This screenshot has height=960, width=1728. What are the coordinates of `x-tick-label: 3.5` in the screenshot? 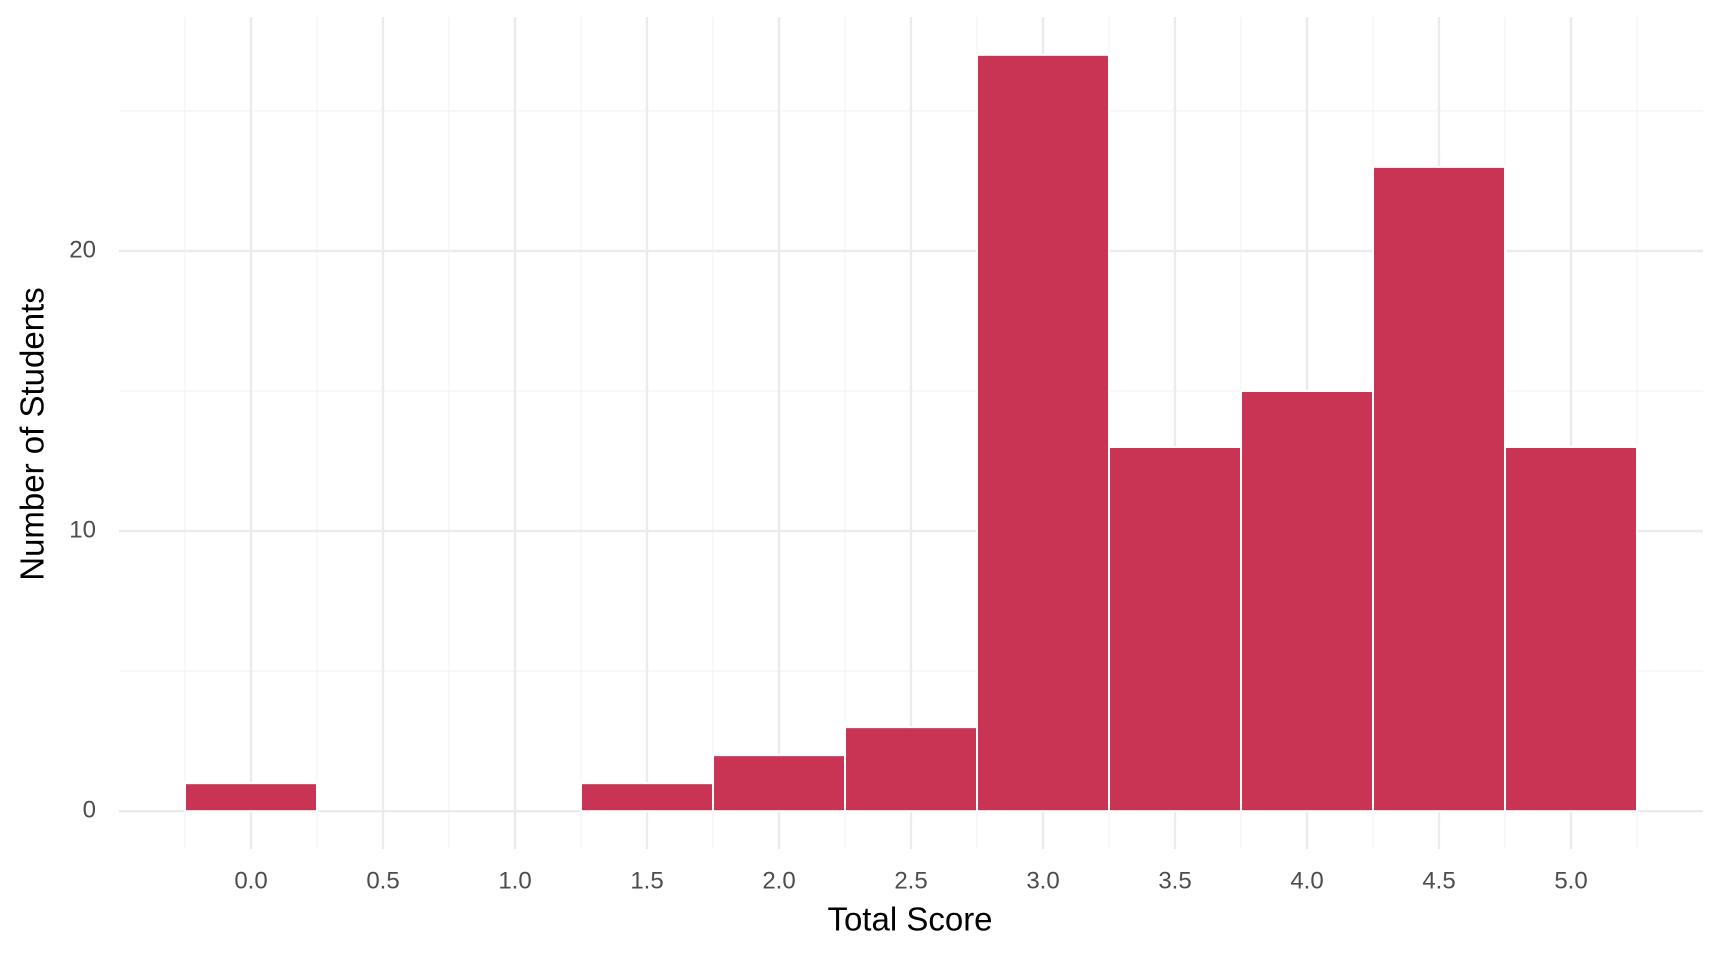 It's located at (1174, 880).